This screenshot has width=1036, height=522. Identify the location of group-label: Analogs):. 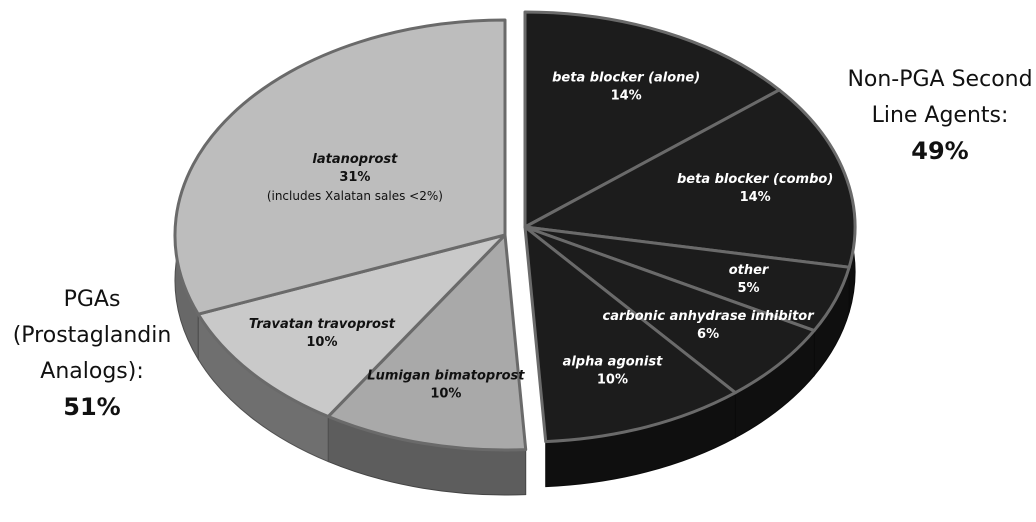
(91, 371).